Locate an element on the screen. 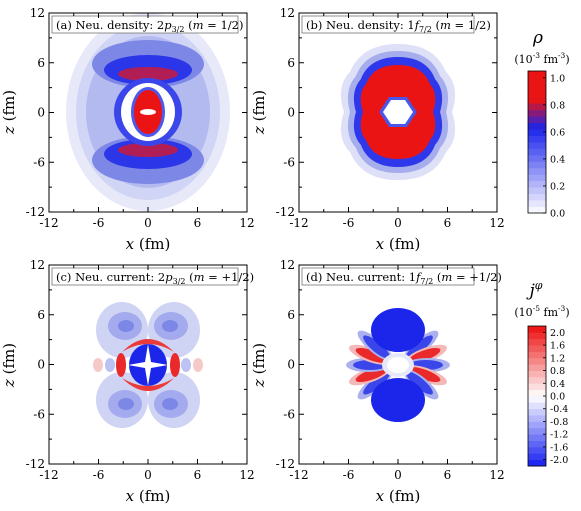  panel-b-heatmap is located at coordinates (398, 112).